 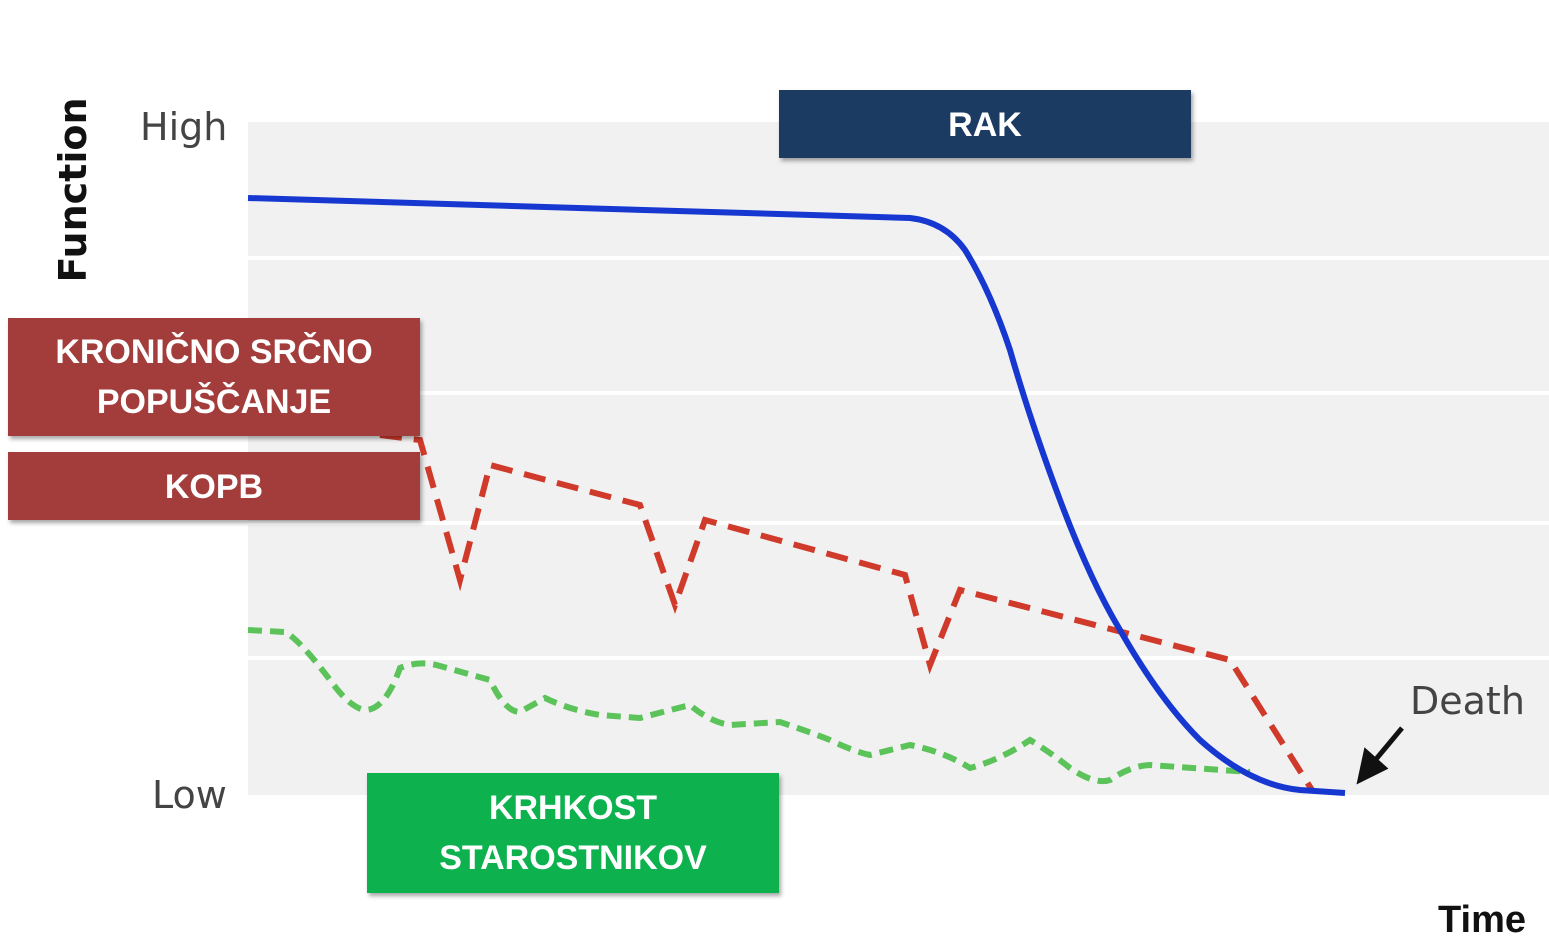 I want to click on heart-failure-label-box: KRONIČNO SRČNO POPUŠČANJE, so click(x=214, y=377).